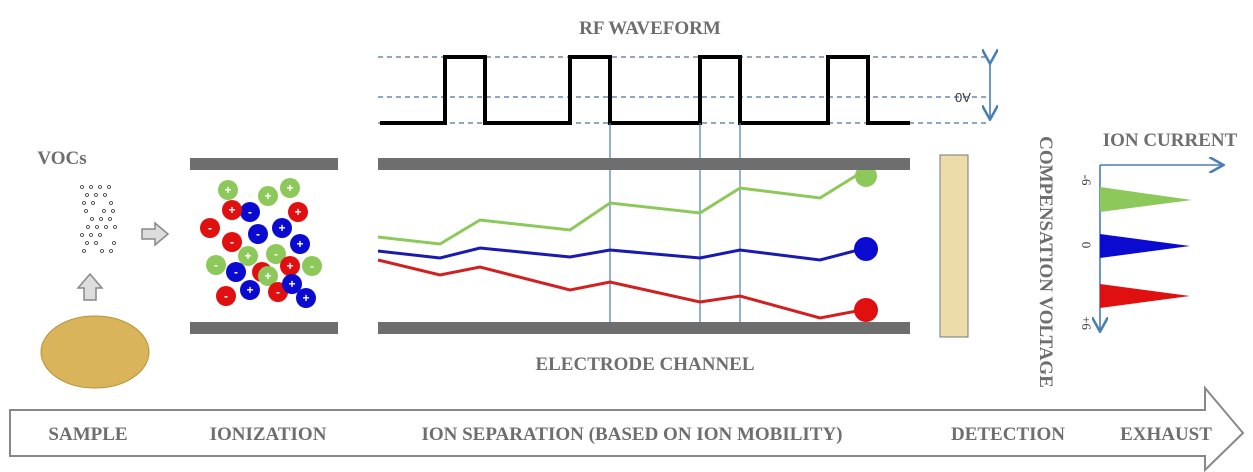 The image size is (1253, 472). I want to click on detector-plate, so click(954, 246).